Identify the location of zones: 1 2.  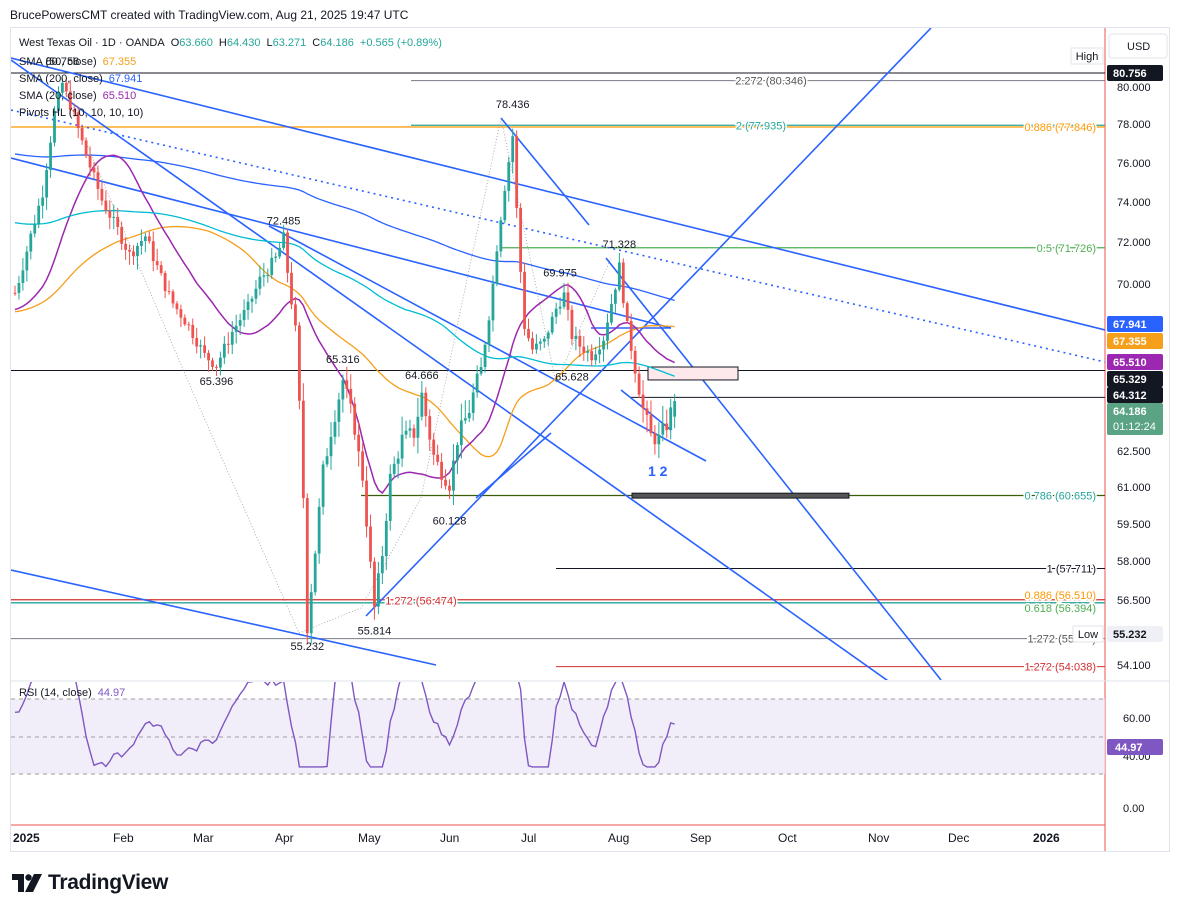
(740, 432).